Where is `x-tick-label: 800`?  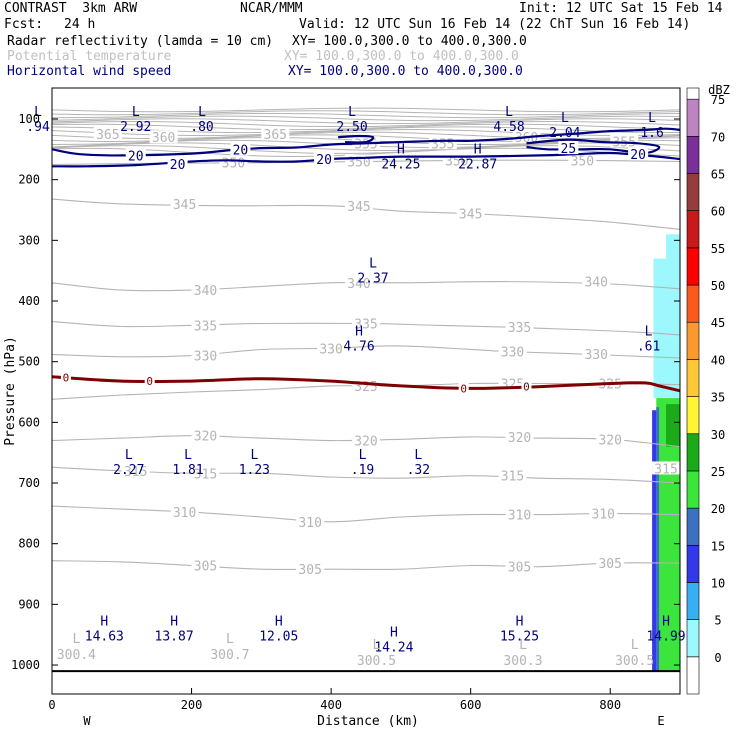 x-tick-label: 800 is located at coordinates (610, 705).